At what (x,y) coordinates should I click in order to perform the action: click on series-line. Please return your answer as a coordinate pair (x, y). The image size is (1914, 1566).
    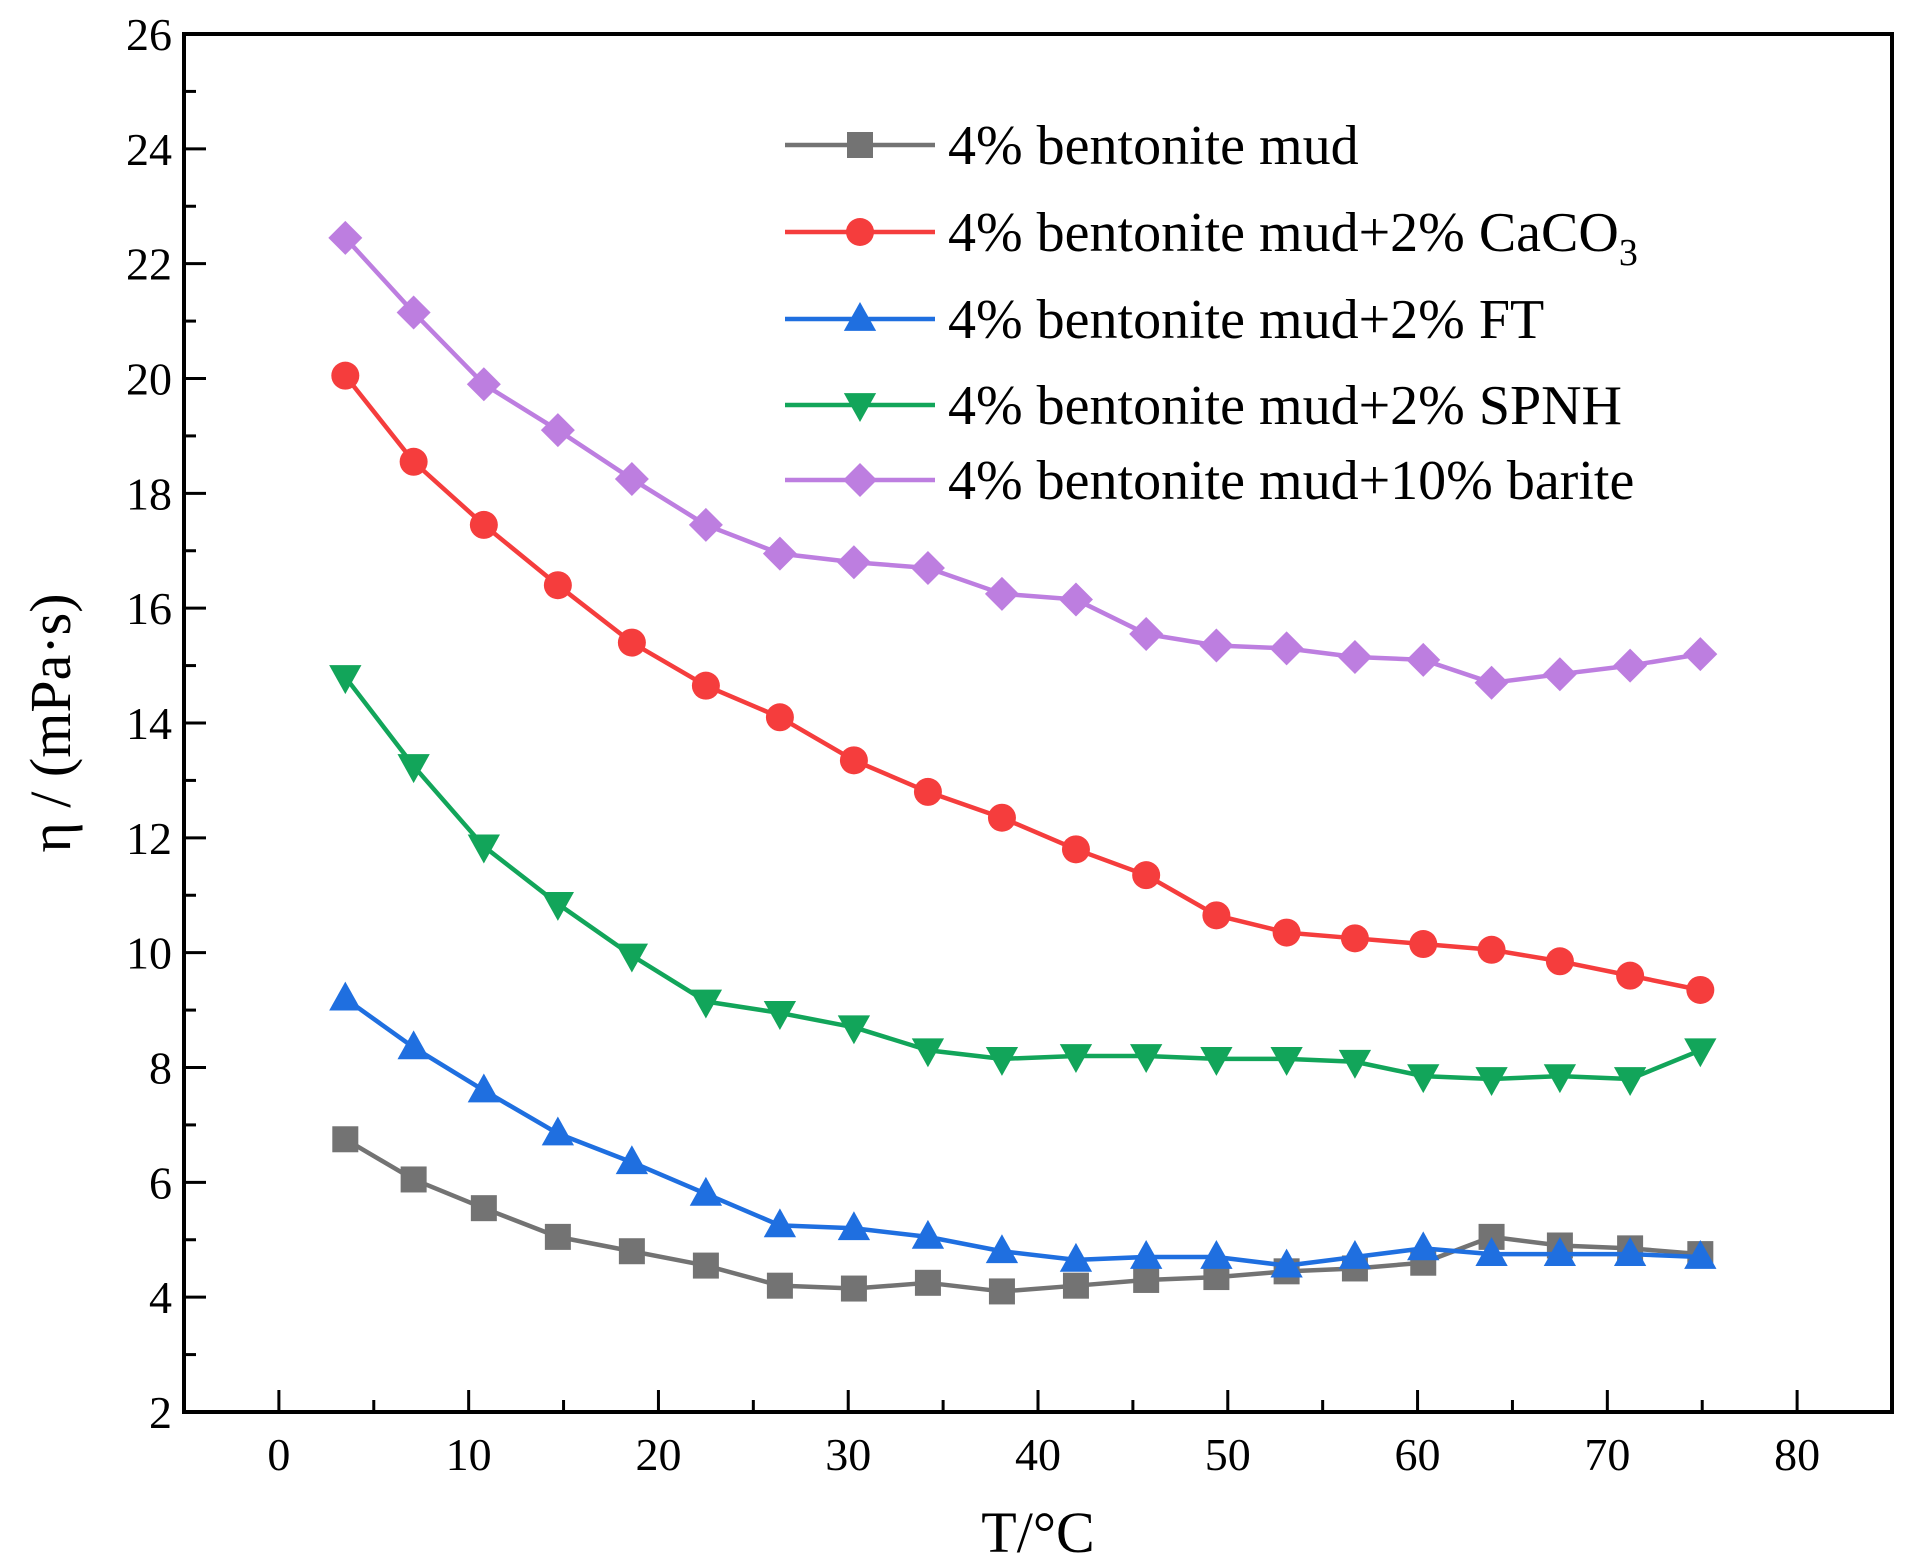
    Looking at the image, I should click on (1022, 1132).